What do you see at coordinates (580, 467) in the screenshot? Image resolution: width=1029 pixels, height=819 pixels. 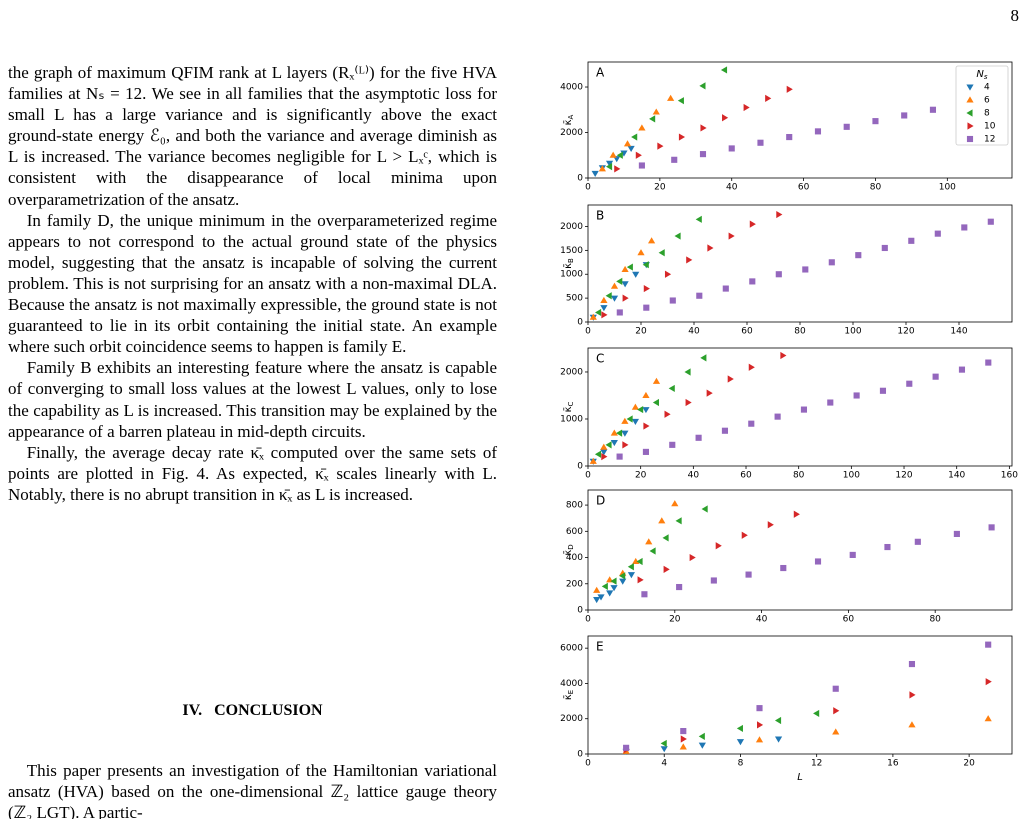 I see `y-tick-label: 0` at bounding box center [580, 467].